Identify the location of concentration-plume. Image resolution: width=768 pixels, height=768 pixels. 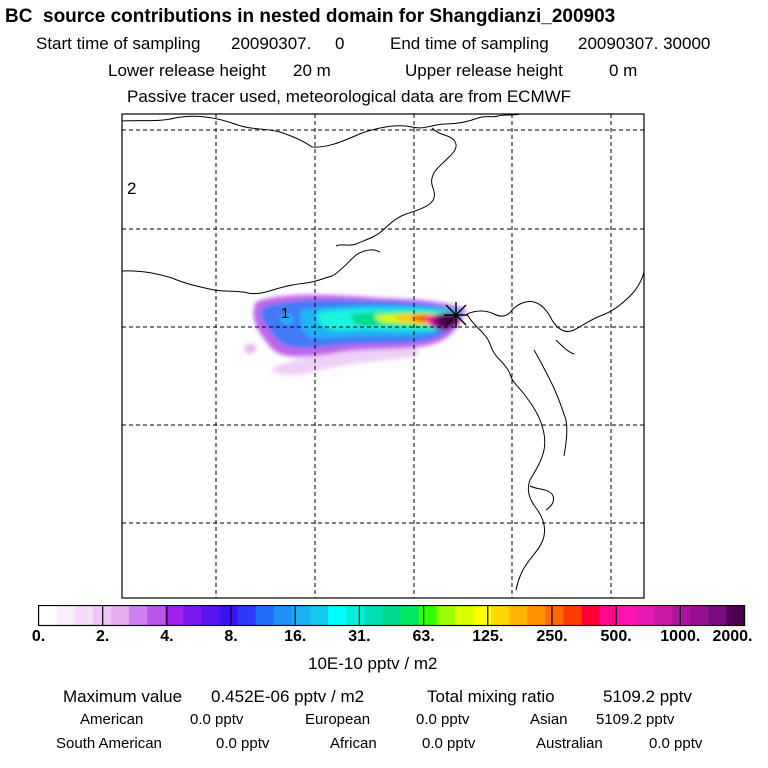
(355, 334).